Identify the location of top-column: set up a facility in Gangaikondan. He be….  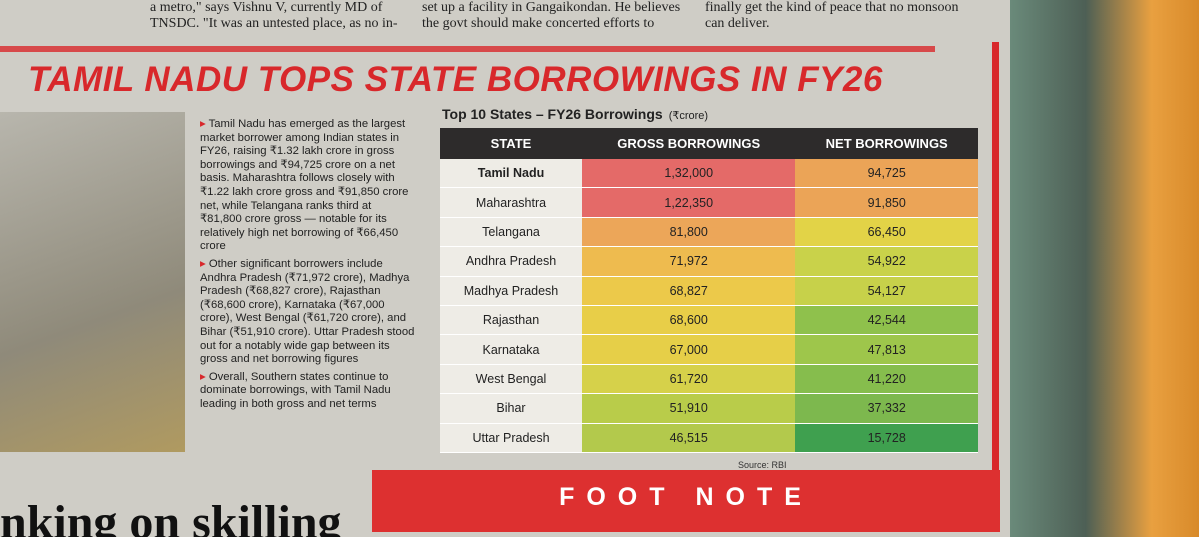
(551, 16).